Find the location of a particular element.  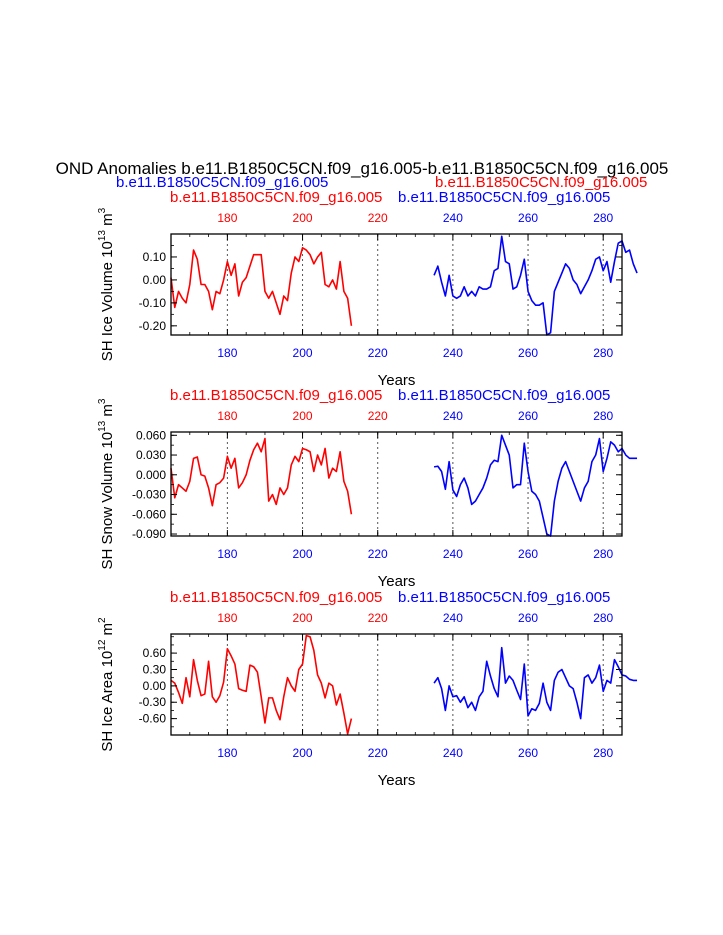

y-tick-label: -0.20 is located at coordinates (153, 326).